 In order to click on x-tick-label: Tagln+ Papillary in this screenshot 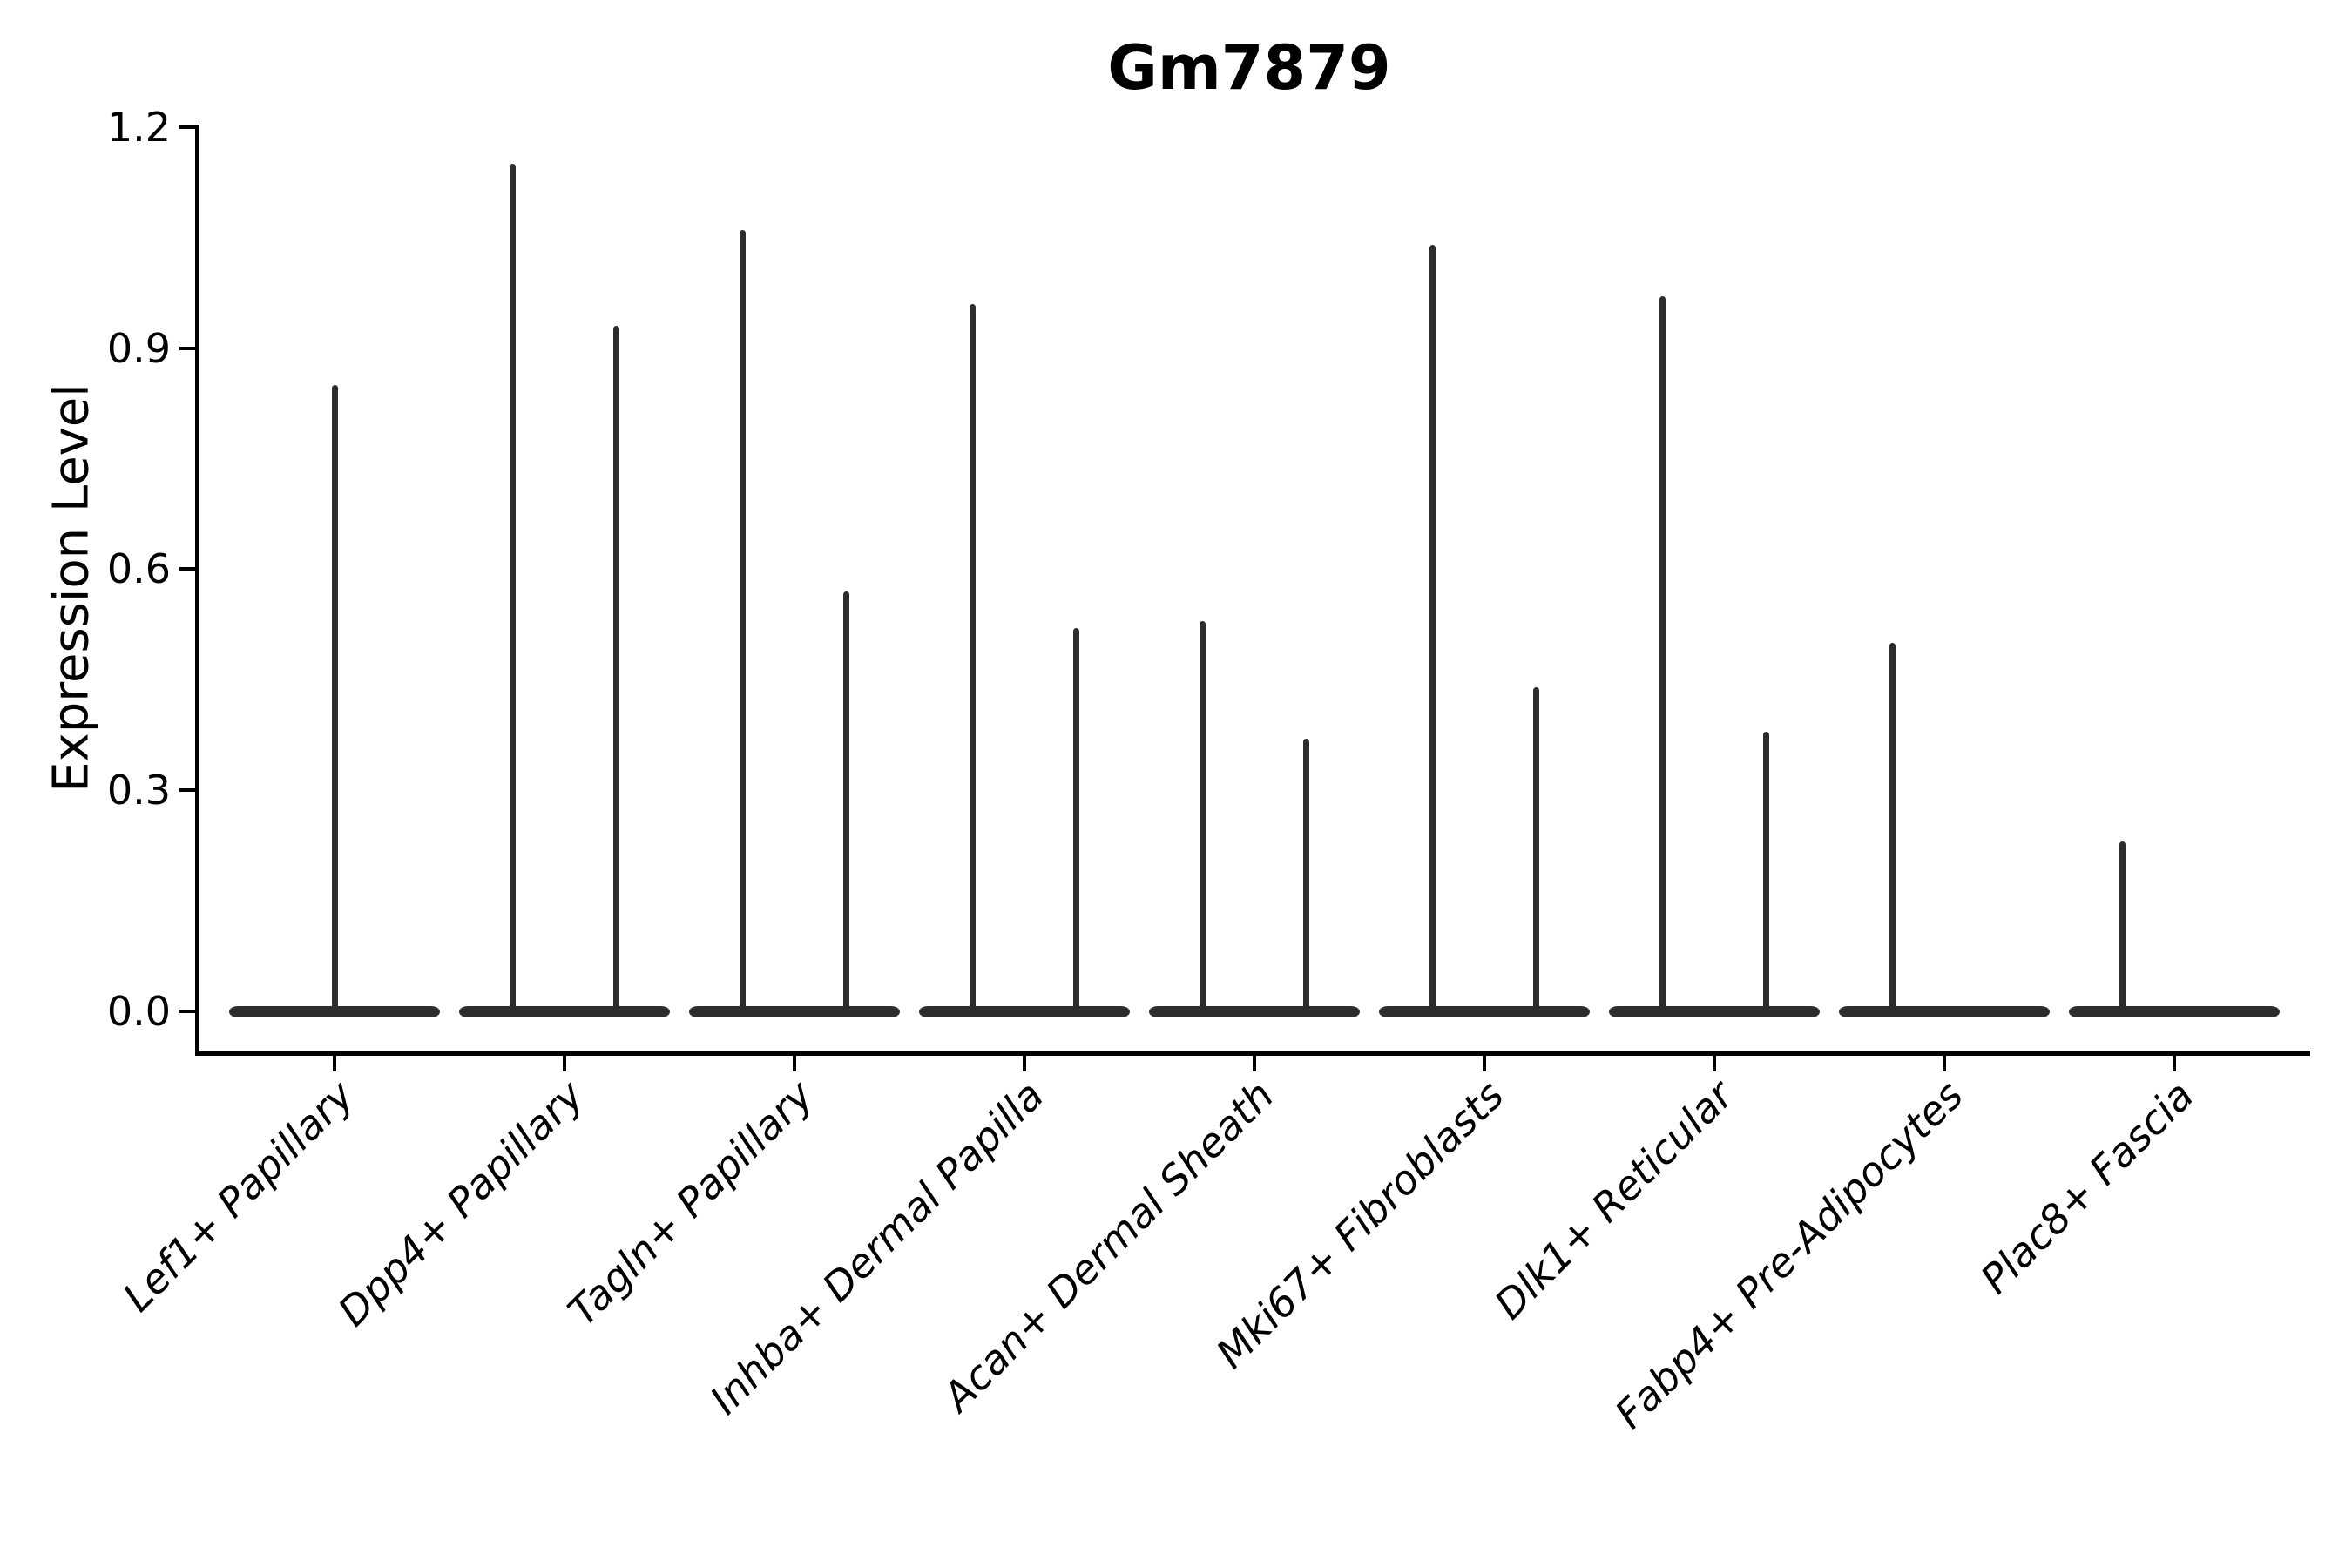, I will do `click(690, 1203)`.